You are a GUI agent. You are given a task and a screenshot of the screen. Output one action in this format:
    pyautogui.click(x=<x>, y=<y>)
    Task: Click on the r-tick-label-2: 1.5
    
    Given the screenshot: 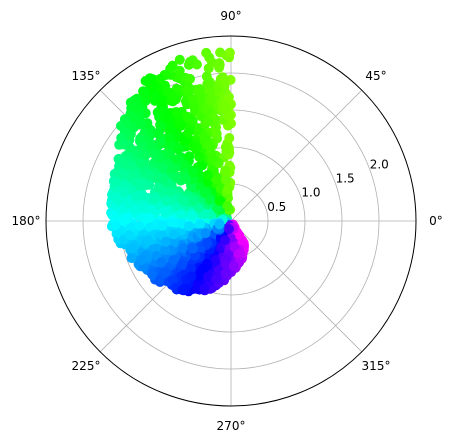 What is the action you would take?
    pyautogui.click(x=345, y=179)
    